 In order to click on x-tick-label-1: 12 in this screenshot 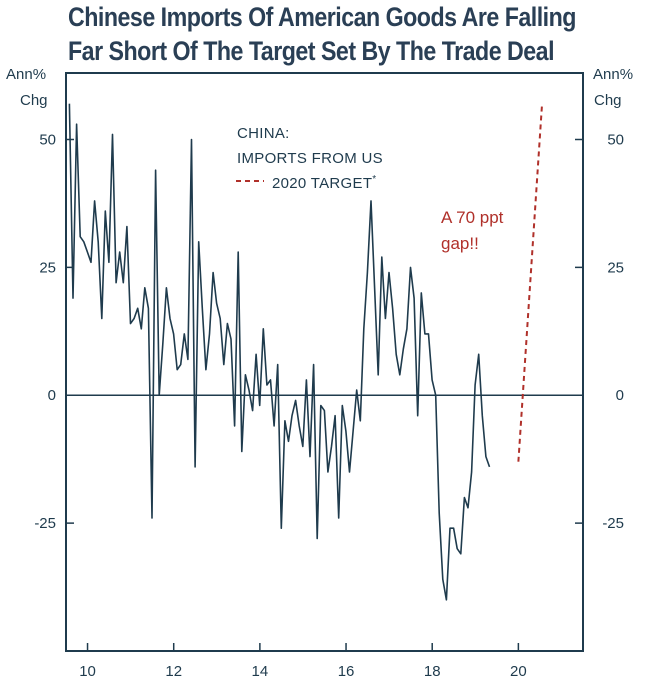, I will do `click(173, 671)`.